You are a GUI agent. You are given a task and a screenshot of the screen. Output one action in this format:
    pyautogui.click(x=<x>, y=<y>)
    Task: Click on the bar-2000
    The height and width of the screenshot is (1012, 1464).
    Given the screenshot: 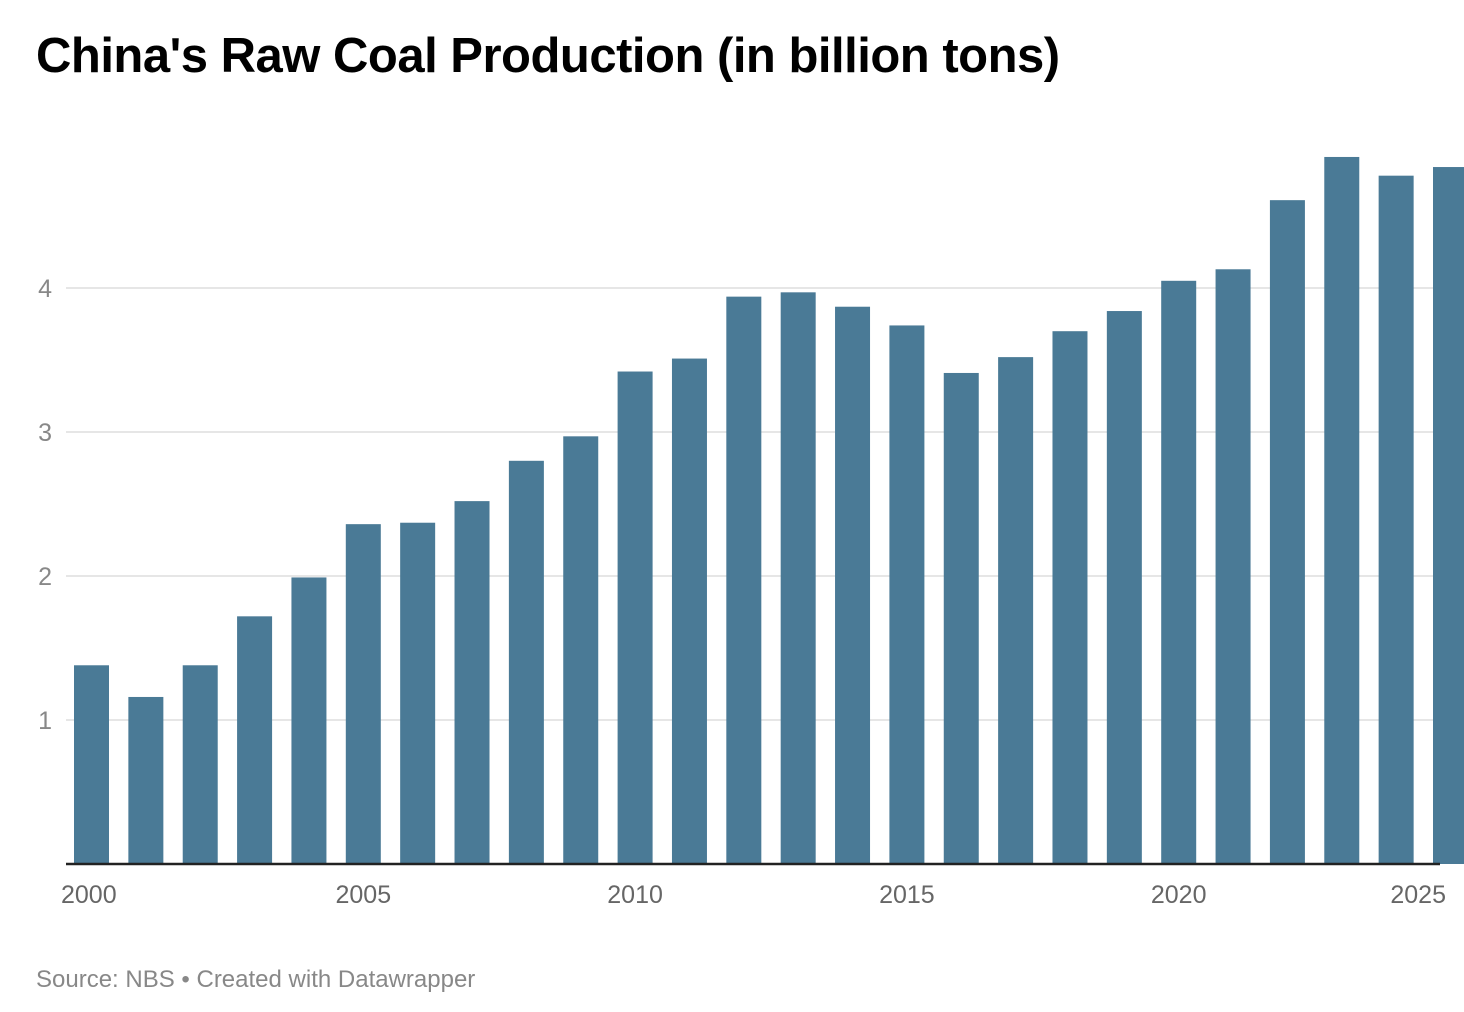 What is the action you would take?
    pyautogui.click(x=91, y=764)
    